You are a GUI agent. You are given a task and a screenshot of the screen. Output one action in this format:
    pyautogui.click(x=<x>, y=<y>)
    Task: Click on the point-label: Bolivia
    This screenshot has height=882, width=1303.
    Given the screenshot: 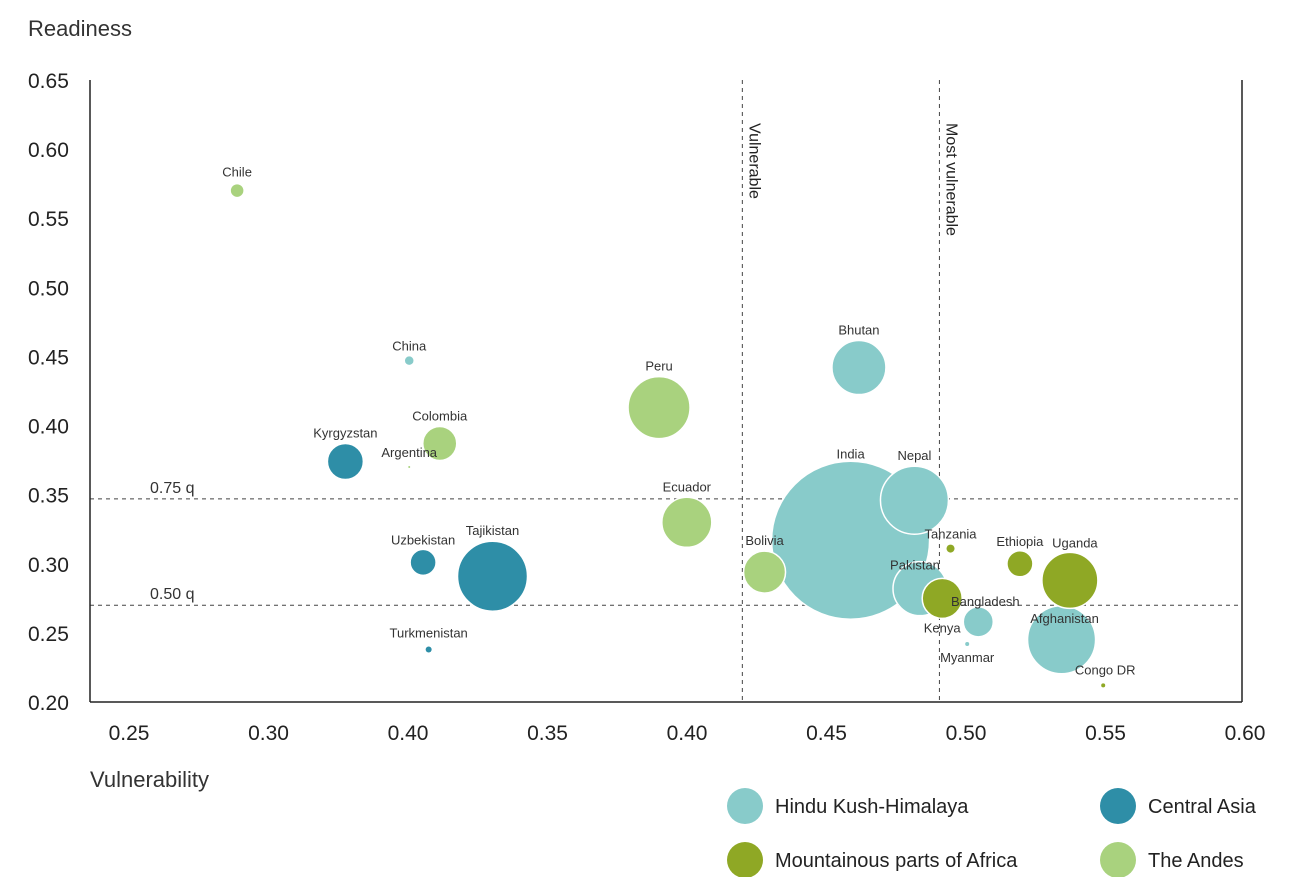 What is the action you would take?
    pyautogui.click(x=764, y=540)
    